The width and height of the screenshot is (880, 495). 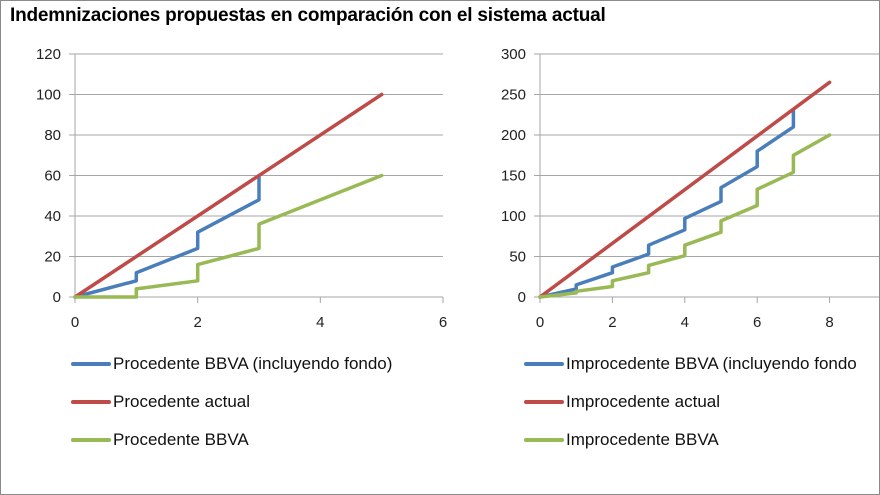 I want to click on legend-item: Improcedente BBVA, so click(x=621, y=440).